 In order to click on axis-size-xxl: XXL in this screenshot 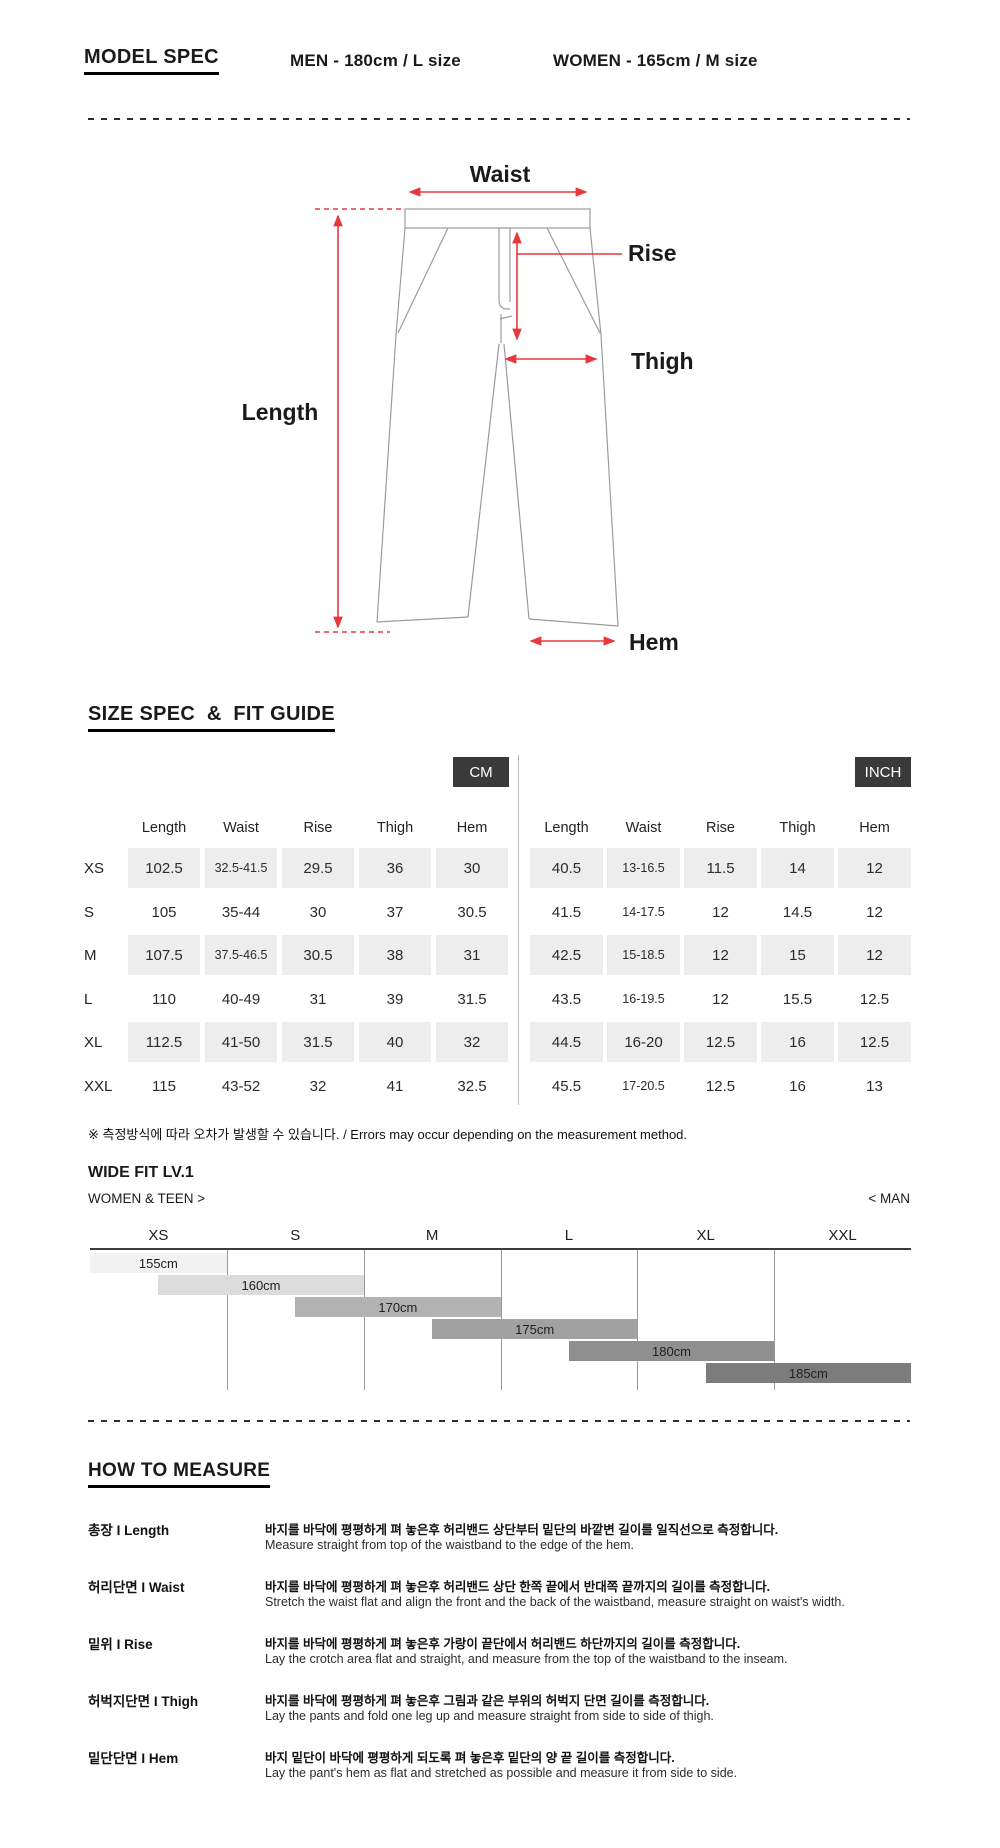, I will do `click(842, 1235)`.